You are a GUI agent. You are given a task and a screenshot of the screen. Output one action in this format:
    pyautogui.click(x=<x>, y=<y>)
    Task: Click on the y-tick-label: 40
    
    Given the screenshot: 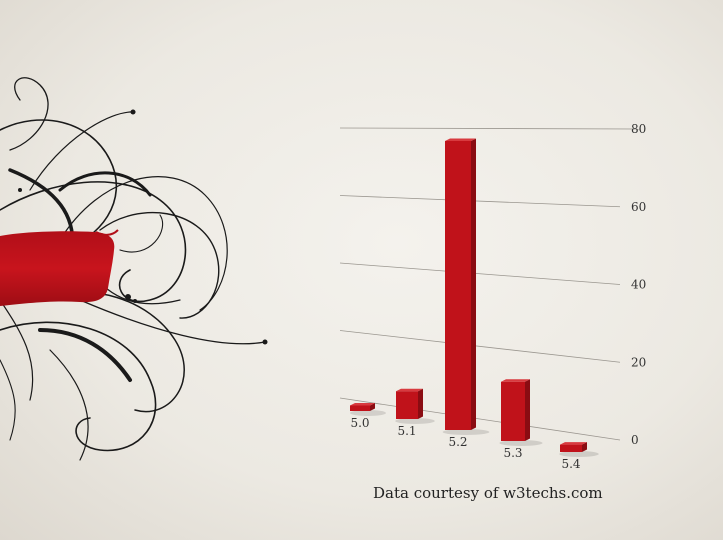 What is the action you would take?
    pyautogui.click(x=638, y=285)
    